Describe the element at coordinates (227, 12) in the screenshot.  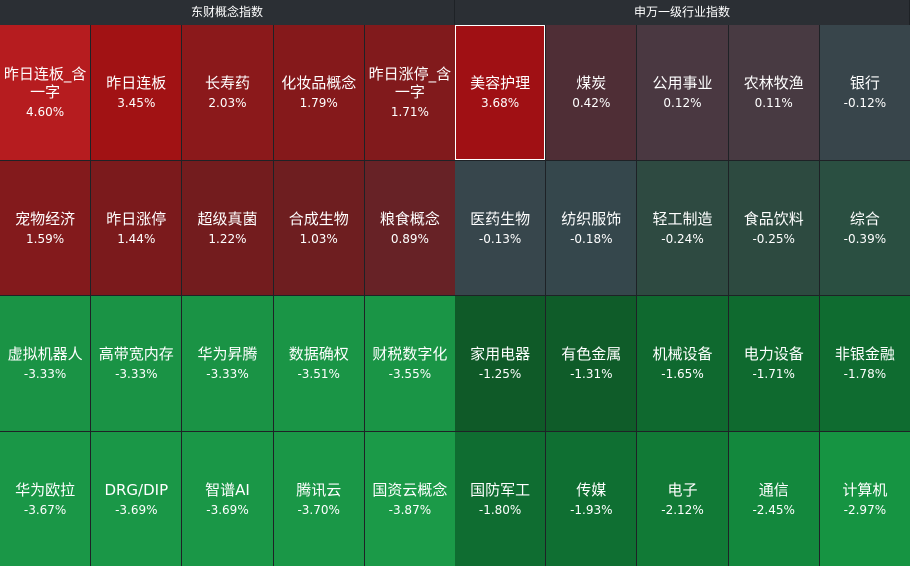
I see `panel-title: 东财概念指数` at that location.